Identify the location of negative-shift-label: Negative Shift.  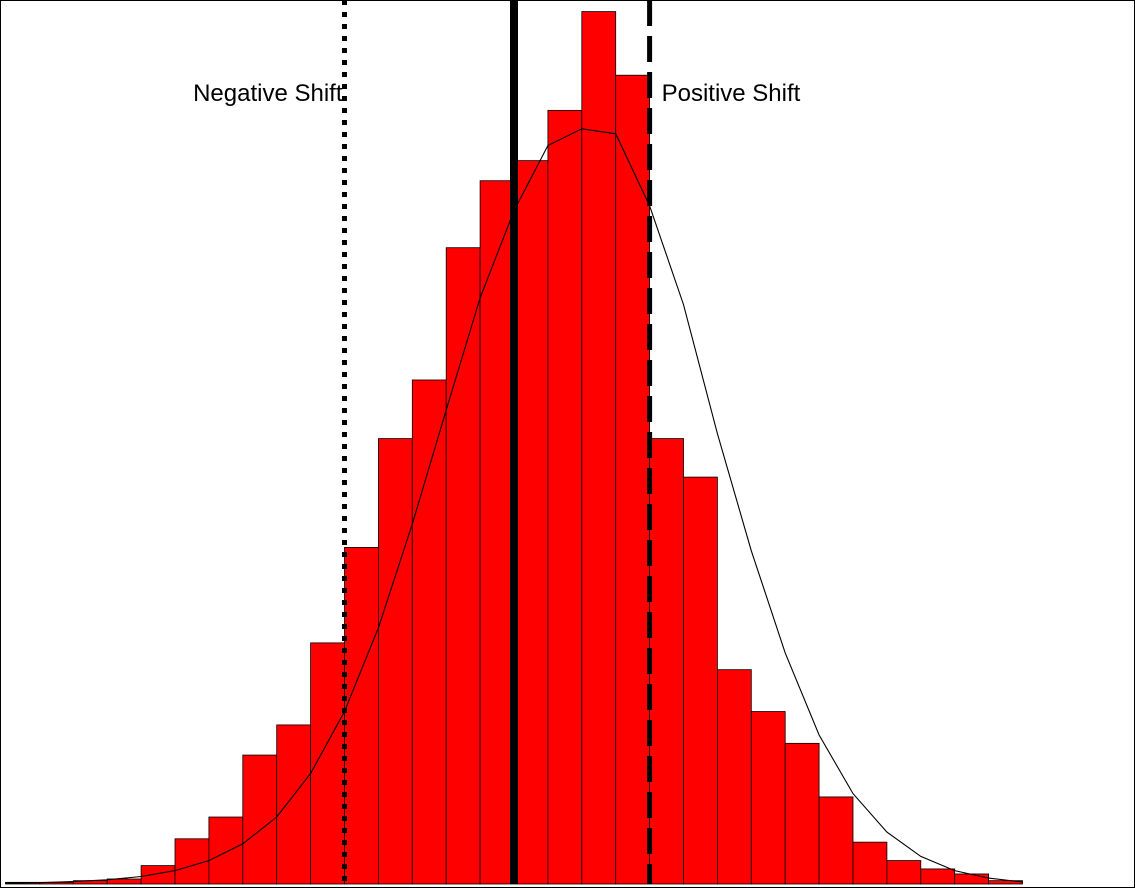
(268, 93).